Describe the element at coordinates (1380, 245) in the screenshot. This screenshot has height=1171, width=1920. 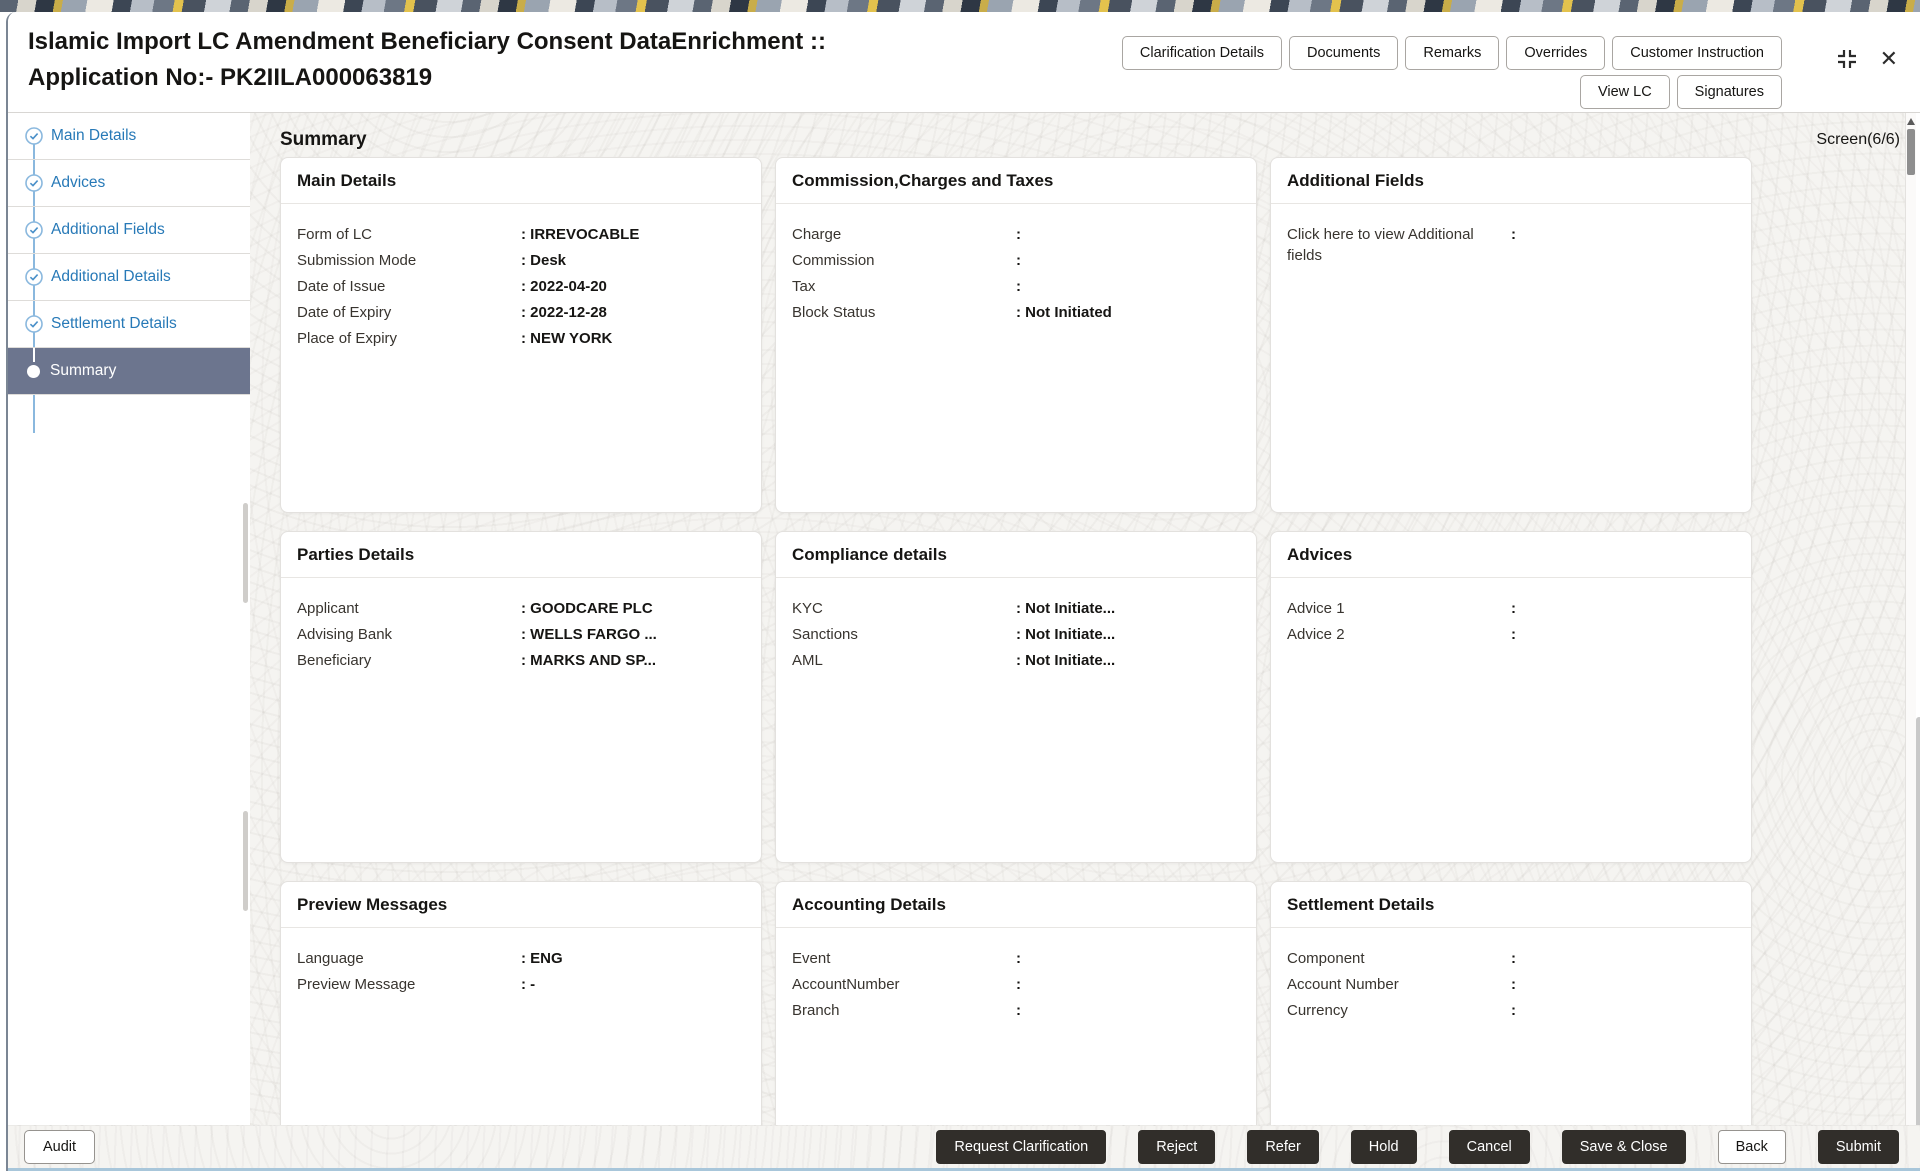
I see `field-label: Click here to view Additional fields` at that location.